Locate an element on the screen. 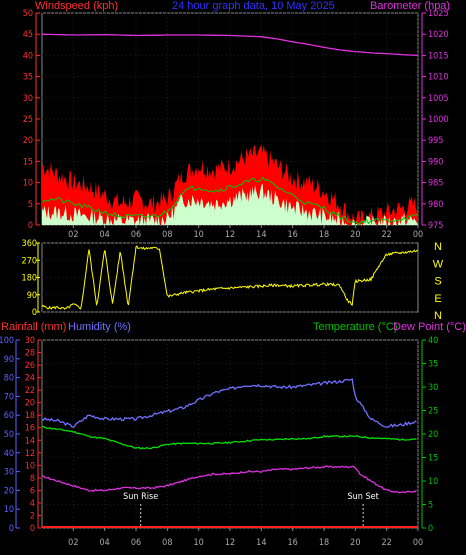  wind-gust-area is located at coordinates (230, 184).